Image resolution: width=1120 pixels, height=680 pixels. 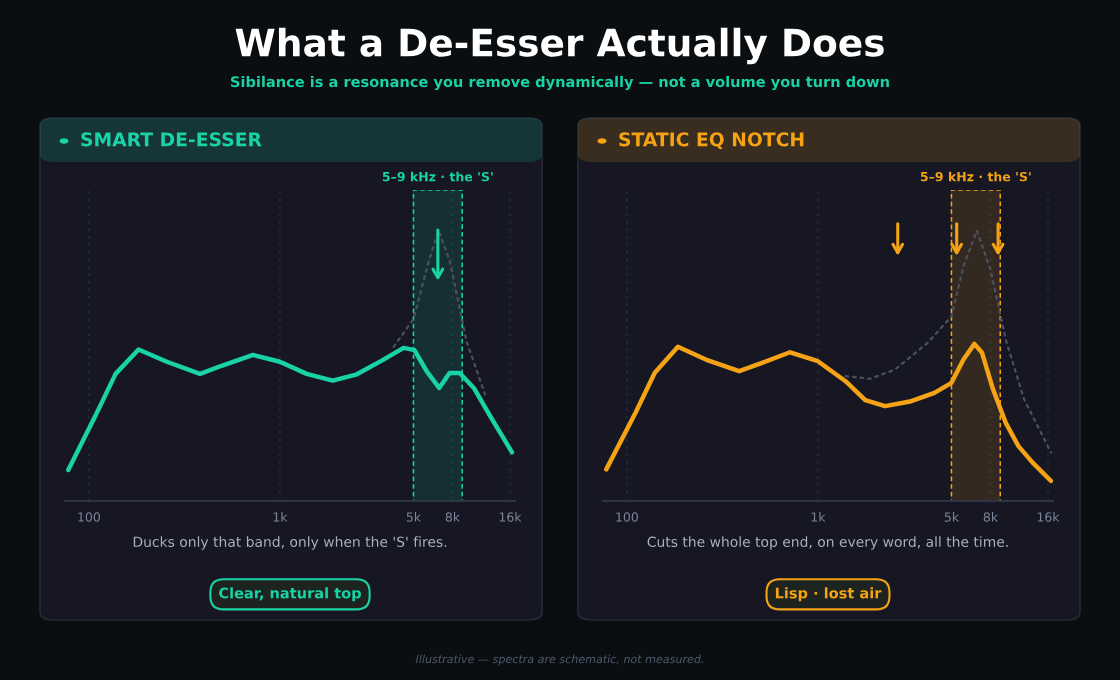 I want to click on text: Ducks only that band, only when the 'S' fires., so click(x=290, y=543).